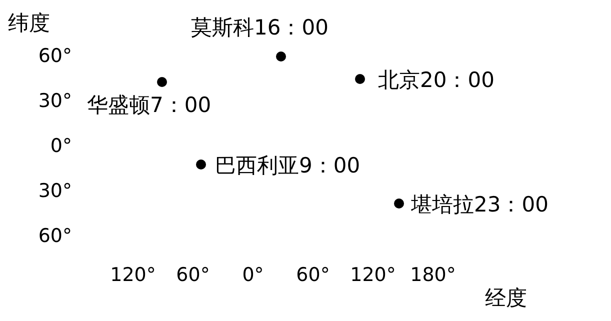  Describe the element at coordinates (287, 166) in the screenshot. I see `annotation: 巴西利亚9：00` at that location.